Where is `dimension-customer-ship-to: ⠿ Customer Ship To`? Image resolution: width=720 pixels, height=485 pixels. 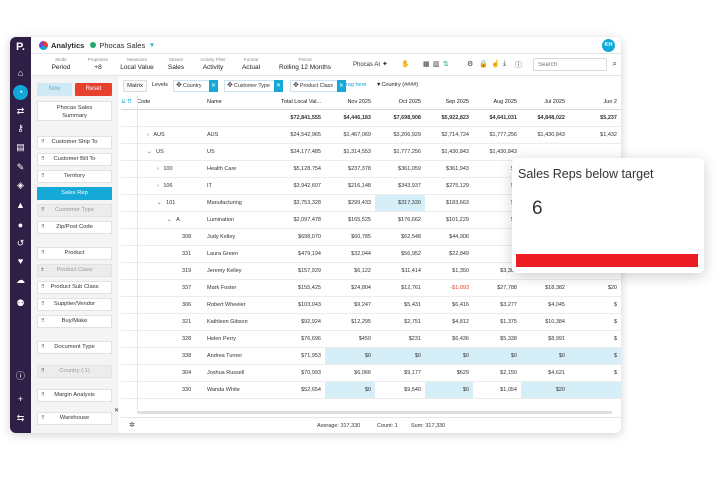 dimension-customer-ship-to: ⠿ Customer Ship To is located at coordinates (74, 142).